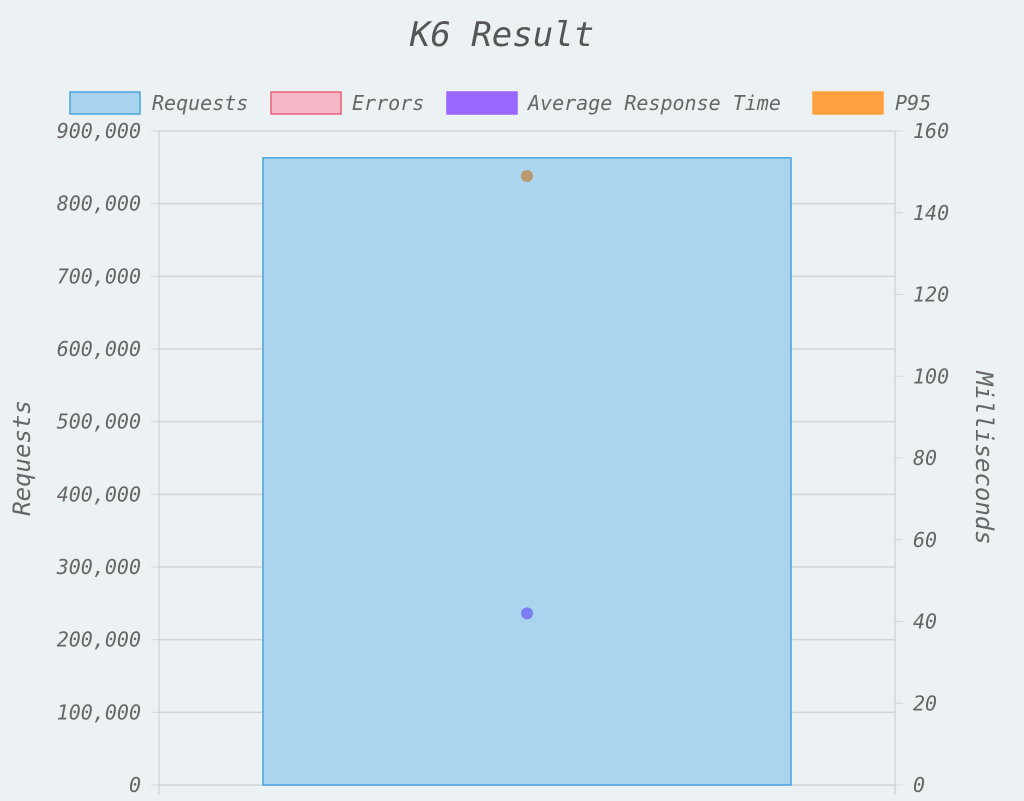 This screenshot has height=801, width=1024. What do you see at coordinates (653, 103) in the screenshot?
I see `legend-label: Average Response Time` at bounding box center [653, 103].